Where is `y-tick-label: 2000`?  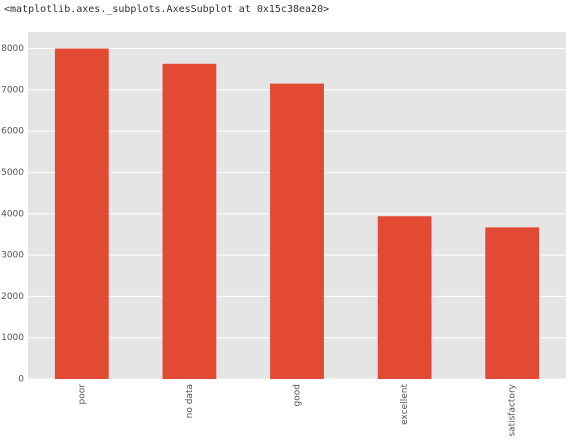
y-tick-label: 2000 is located at coordinates (12, 297).